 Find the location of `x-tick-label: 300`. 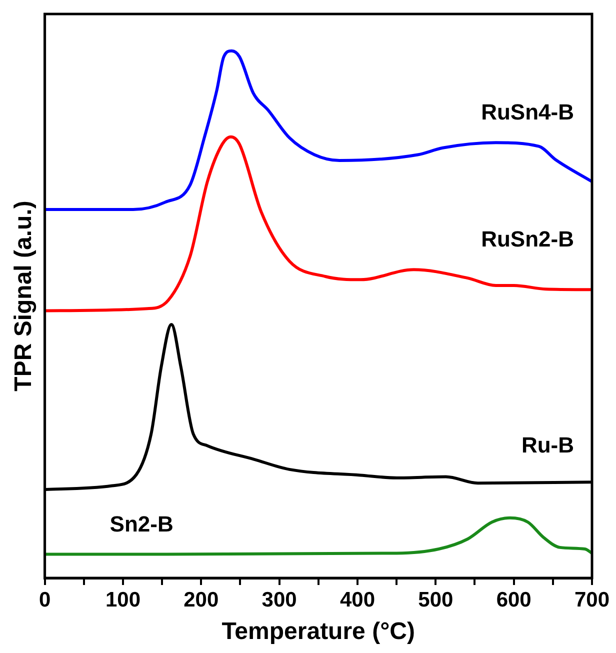

x-tick-label: 300 is located at coordinates (279, 600).